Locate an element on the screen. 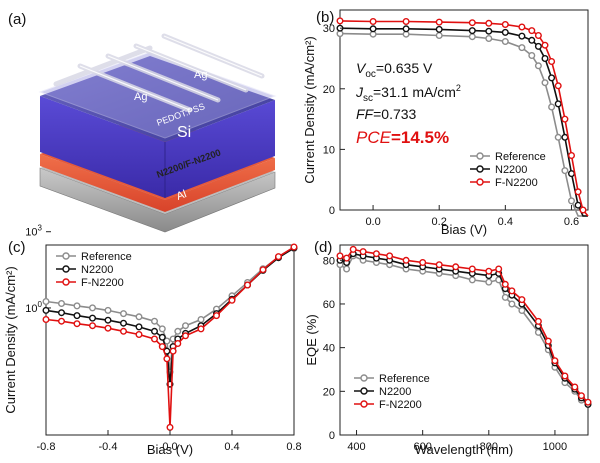 The width and height of the screenshot is (600, 463). y-tick-label: 0 is located at coordinates (332, 211).